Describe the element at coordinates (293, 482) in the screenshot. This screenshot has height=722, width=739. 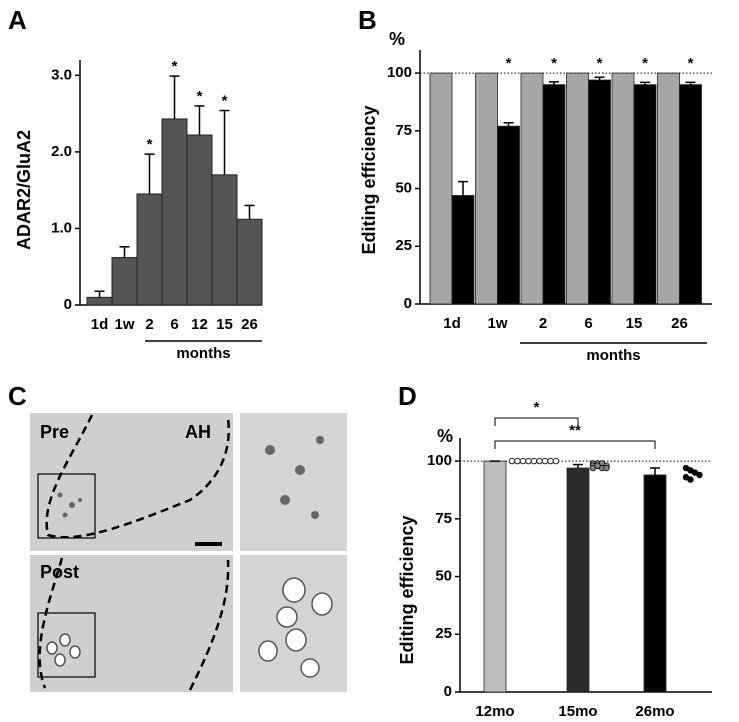
I see `image-pre-zoom` at that location.